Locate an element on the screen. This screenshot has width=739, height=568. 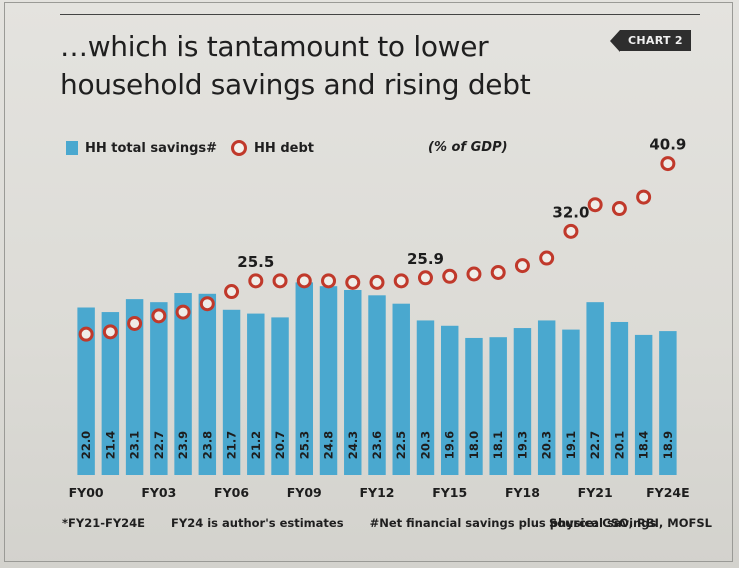
bar-value-label: 19.6 is located at coordinates (450, 445).